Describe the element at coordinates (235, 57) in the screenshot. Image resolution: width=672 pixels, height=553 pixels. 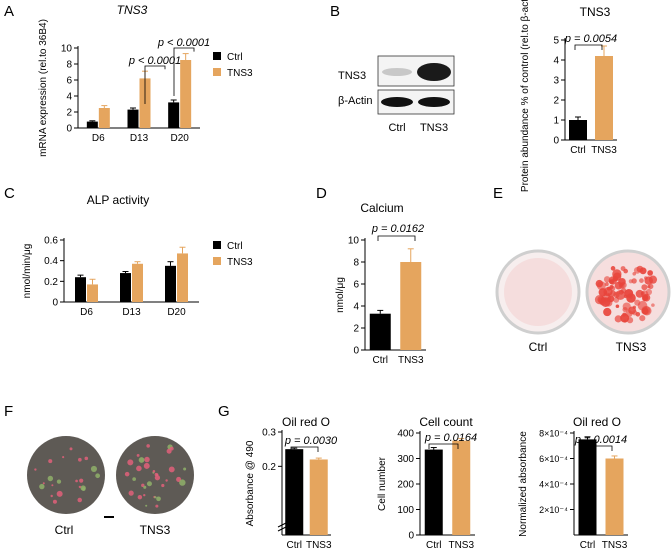
I see `legend-ctrl-label: Ctrl` at that location.